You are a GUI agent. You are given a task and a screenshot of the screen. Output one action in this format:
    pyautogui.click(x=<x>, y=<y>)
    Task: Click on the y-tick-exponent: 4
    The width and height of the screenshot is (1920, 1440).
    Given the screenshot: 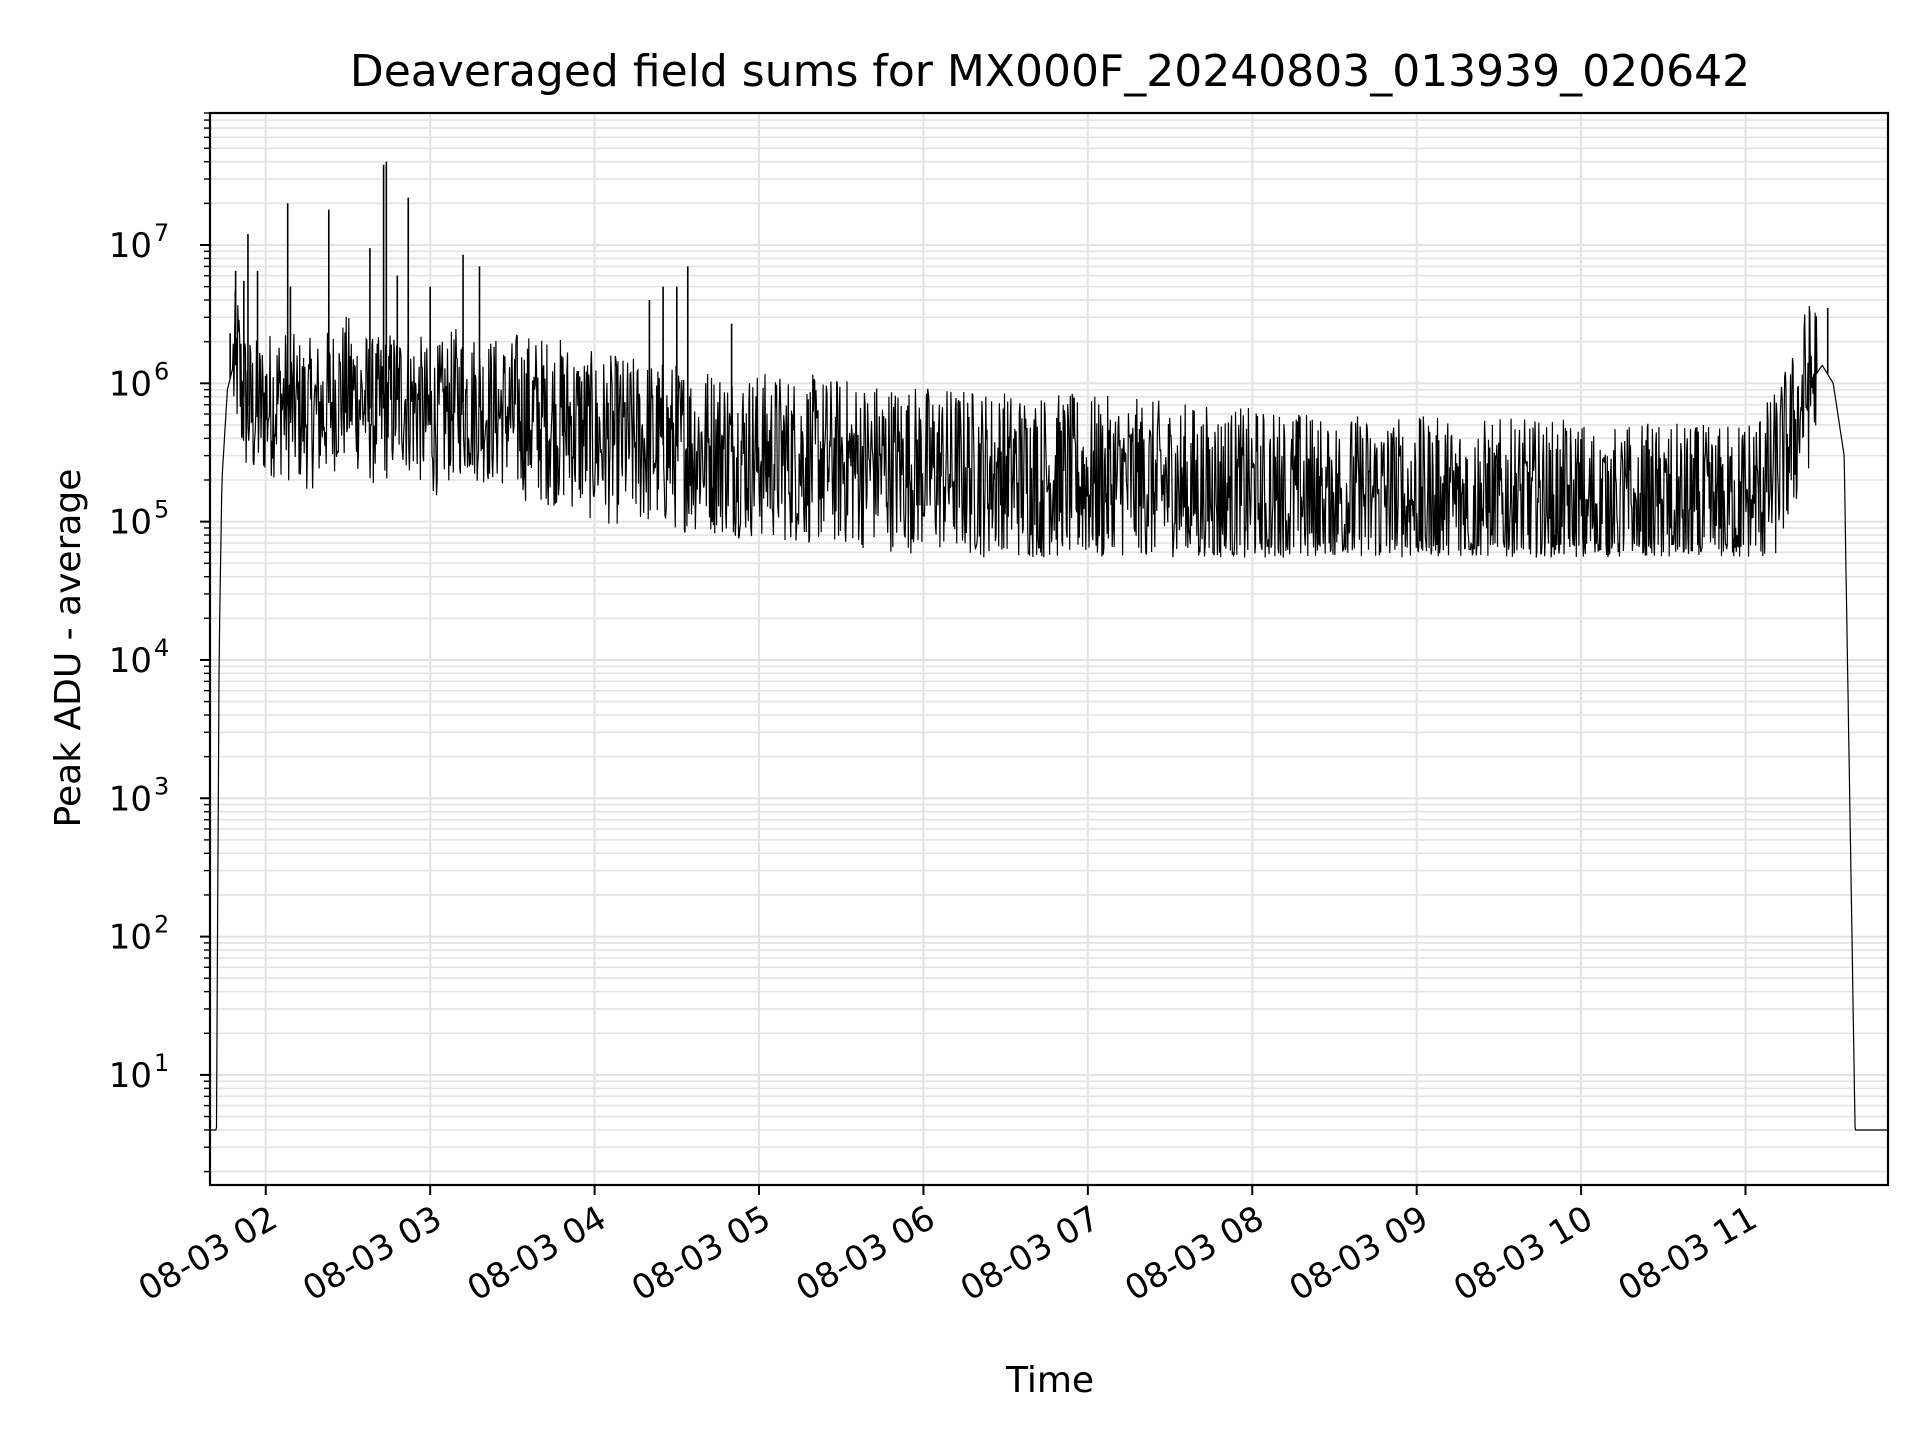 What is the action you would take?
    pyautogui.click(x=161, y=648)
    